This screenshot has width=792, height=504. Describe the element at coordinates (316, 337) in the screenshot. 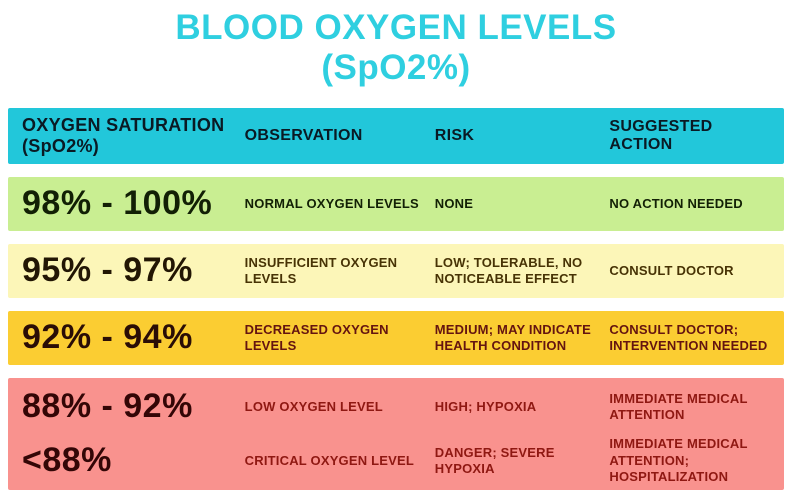

I see `cell-observation: DECREASED OXYGEN LEVELS` at that location.